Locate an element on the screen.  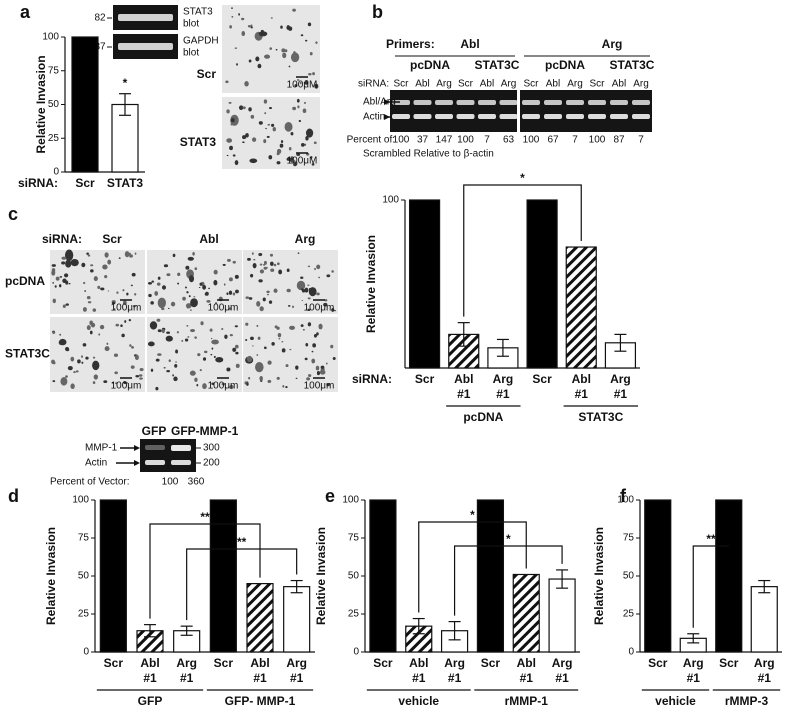
vector-label: pcDNA is located at coordinates (430, 65).